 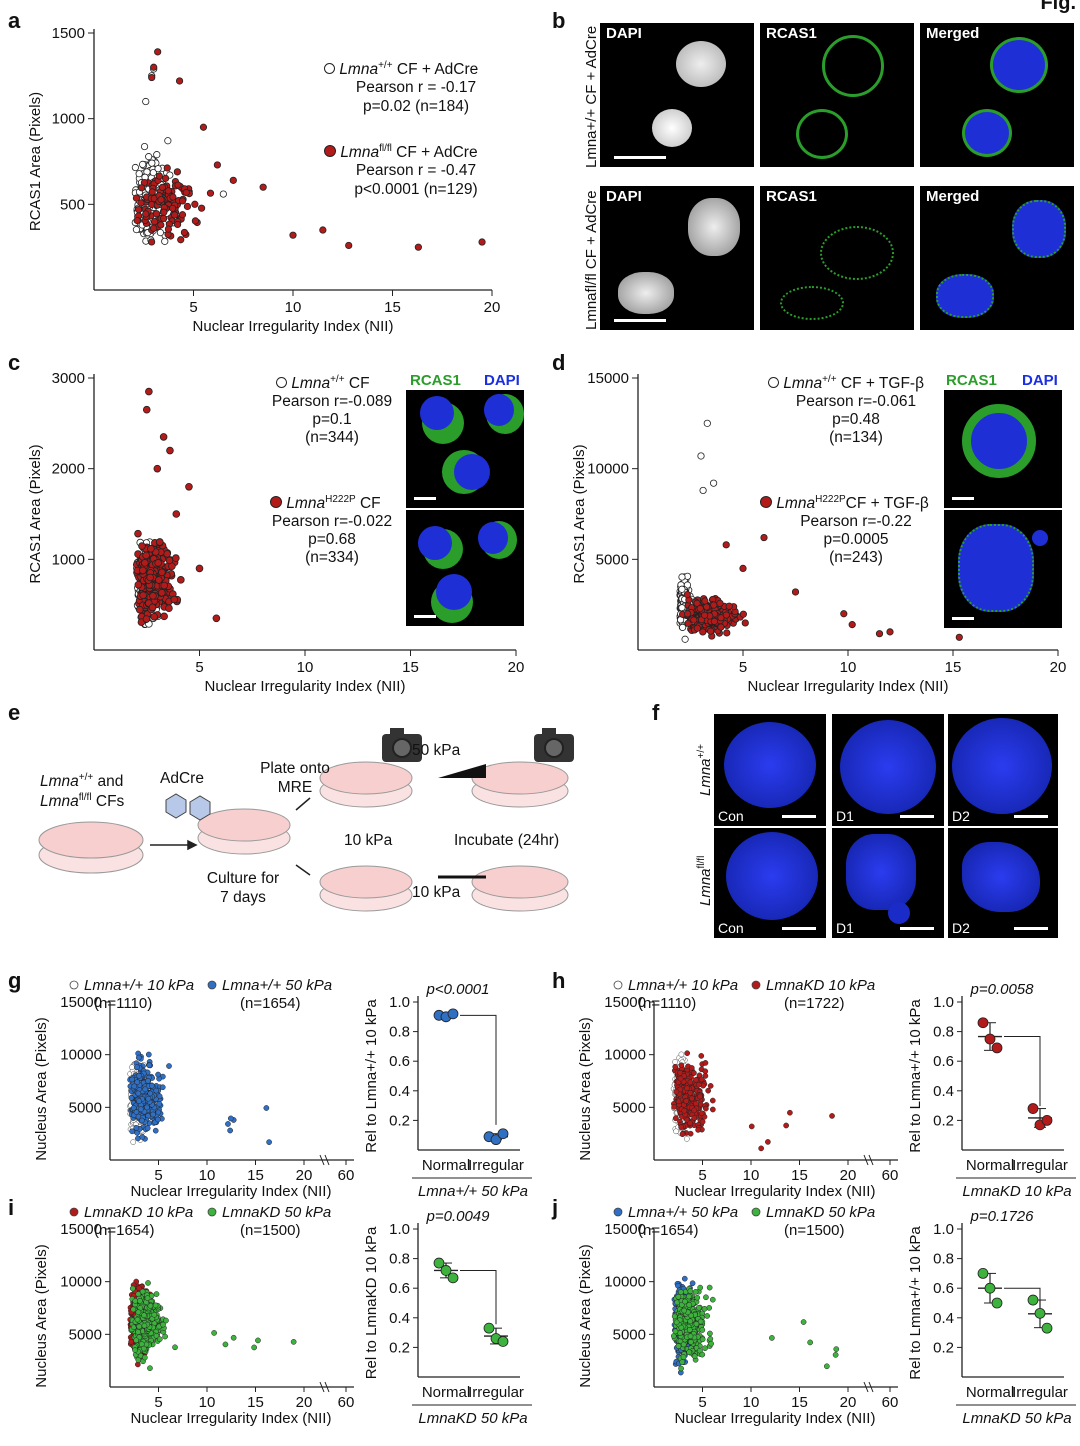 I want to click on y-axis-label-d: RCAS1 Area (Pixels), so click(x=579, y=513).